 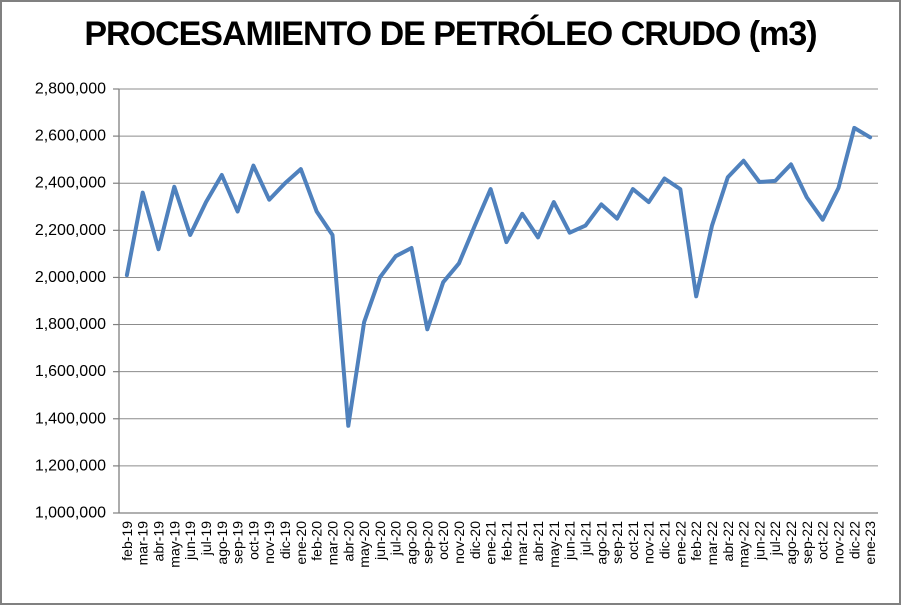 I want to click on x-tick-label: jul-21, so click(x=585, y=538).